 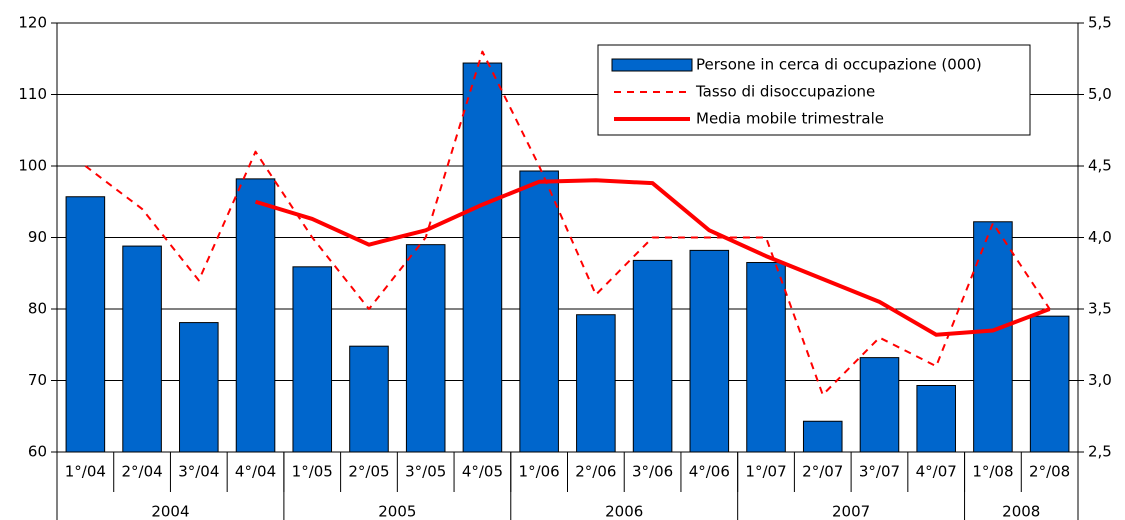 I want to click on x-tick-label: 3°/06, so click(x=652, y=472).